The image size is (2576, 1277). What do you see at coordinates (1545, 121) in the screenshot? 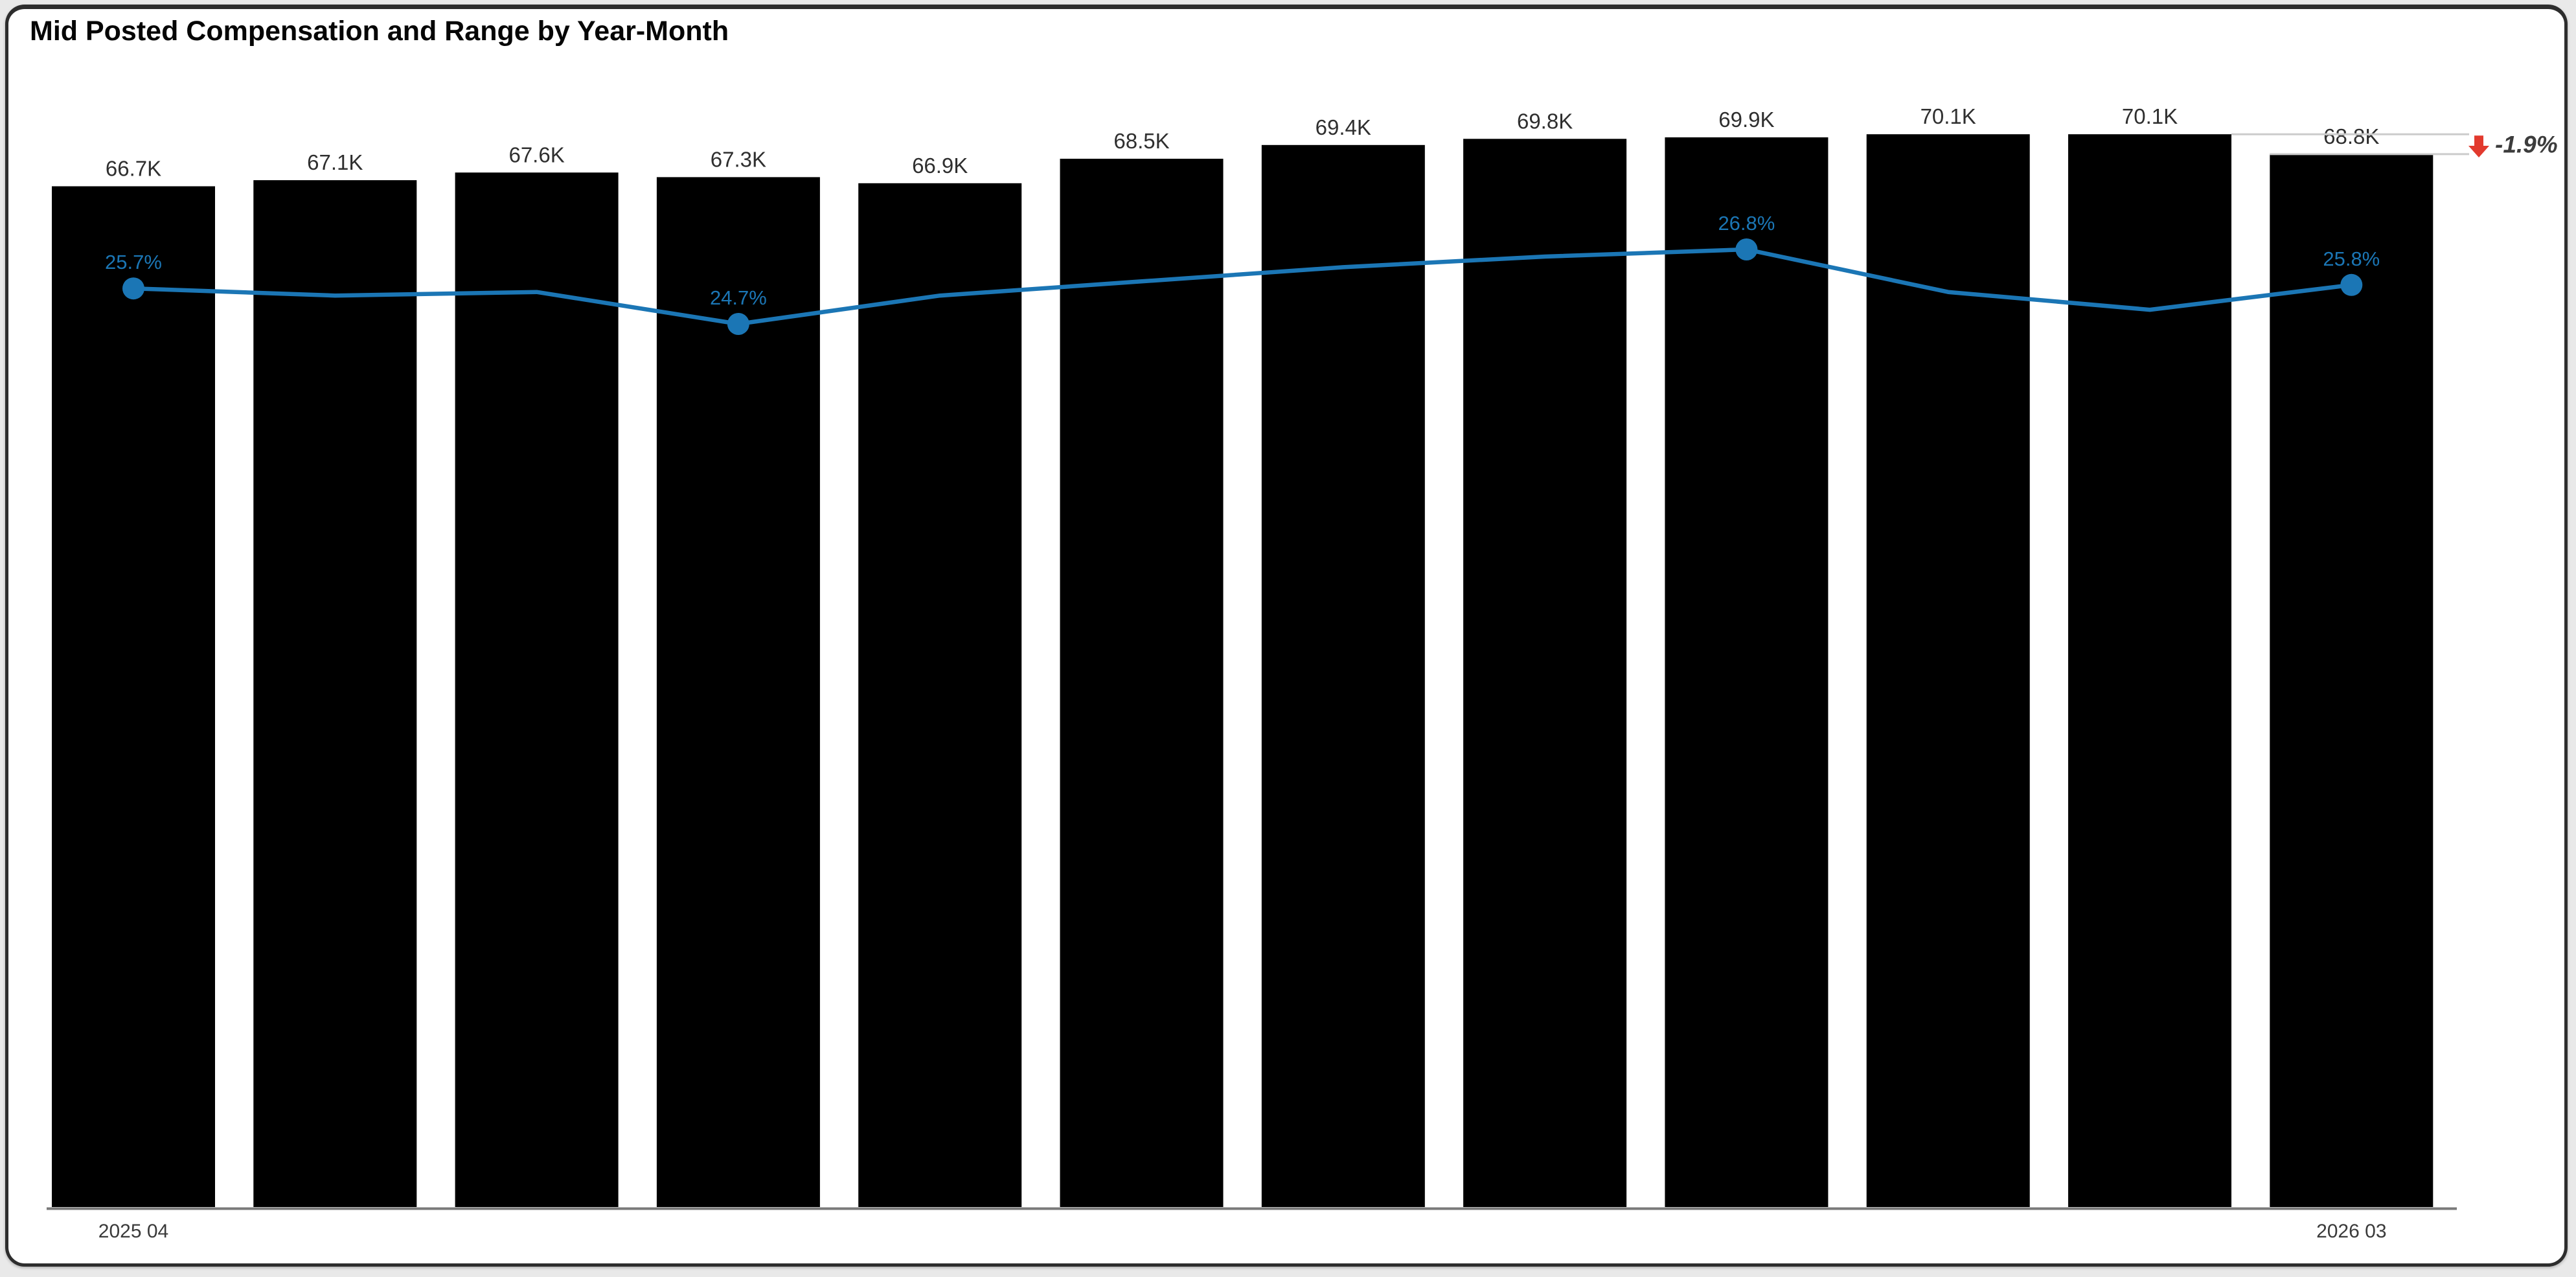
I see `bar-value-label: 69.8K` at bounding box center [1545, 121].